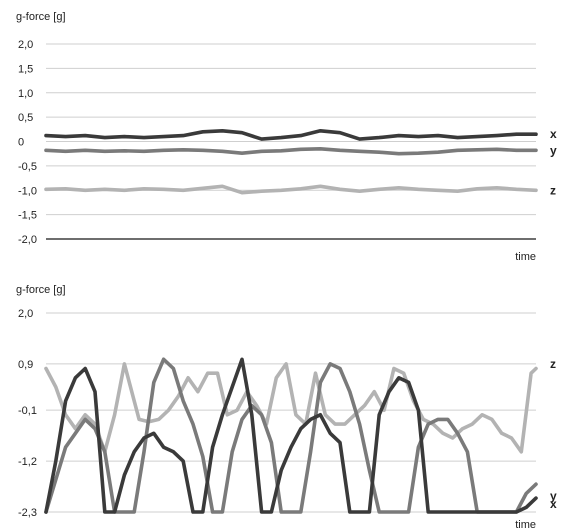 The height and width of the screenshot is (531, 563). Describe the element at coordinates (27, 216) in the screenshot. I see `y-tick-label: -1,5` at that location.